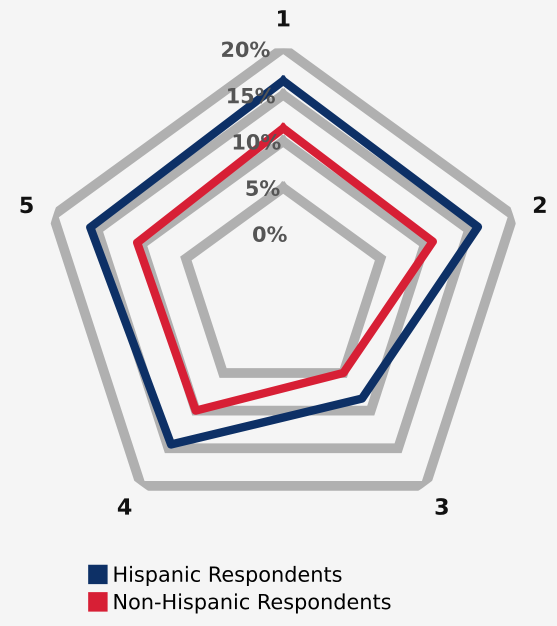 This screenshot has height=626, width=557. Describe the element at coordinates (26, 205) in the screenshot. I see `spoke-label: 5` at that location.